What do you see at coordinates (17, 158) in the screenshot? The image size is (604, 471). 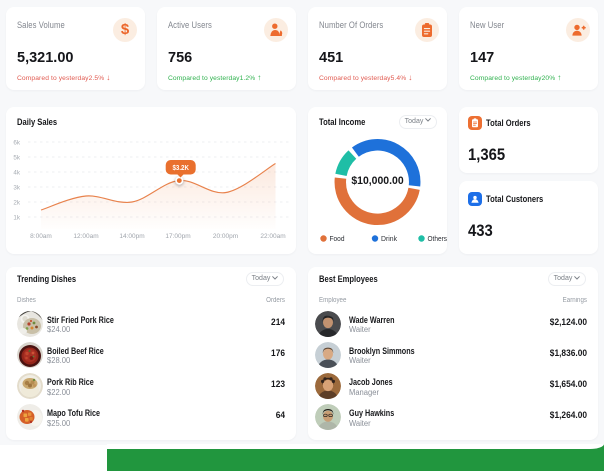 I see `svg-text: 5k` at bounding box center [17, 158].